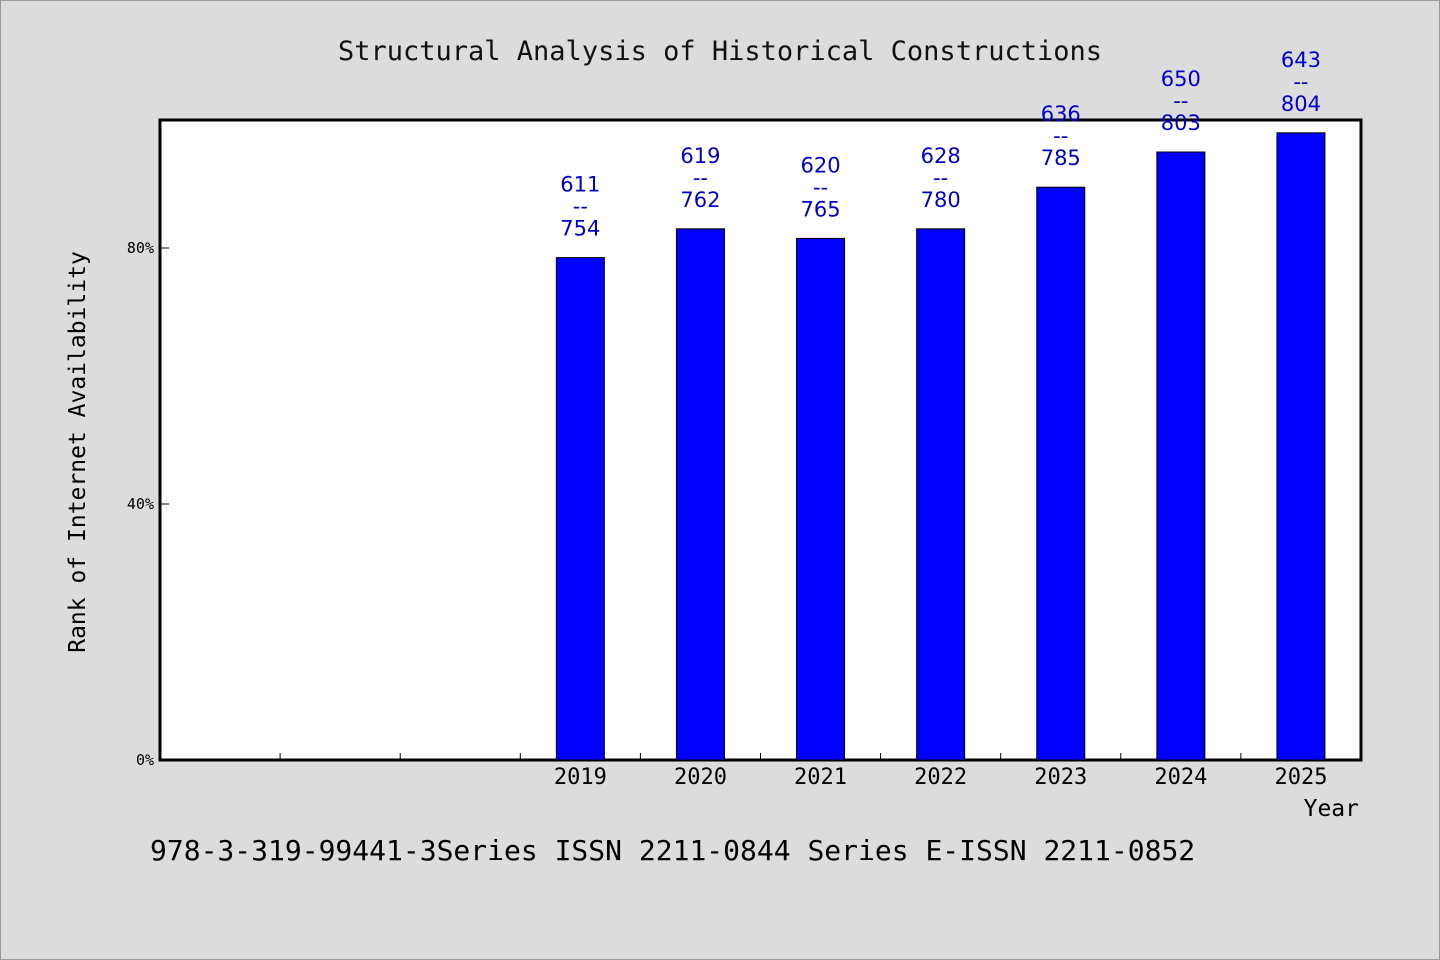 The image size is (1440, 960). I want to click on y-tick-label: 80%, so click(140, 248).